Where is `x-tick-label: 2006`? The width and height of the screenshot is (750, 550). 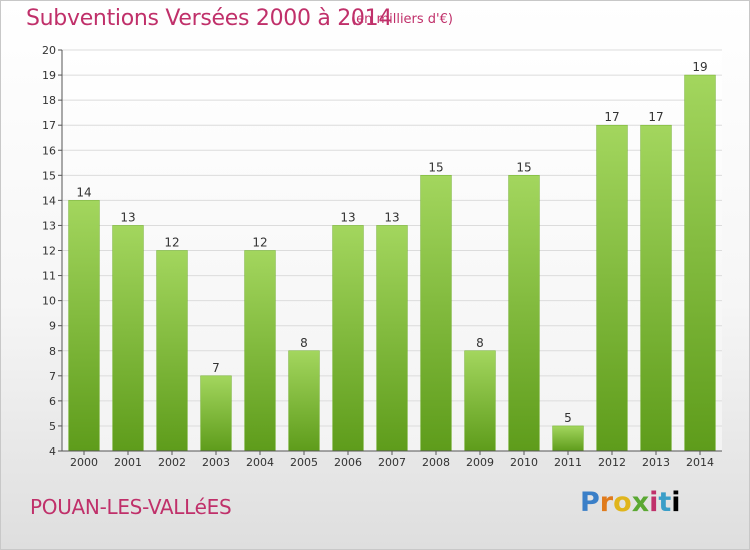 x-tick-label: 2006 is located at coordinates (348, 462).